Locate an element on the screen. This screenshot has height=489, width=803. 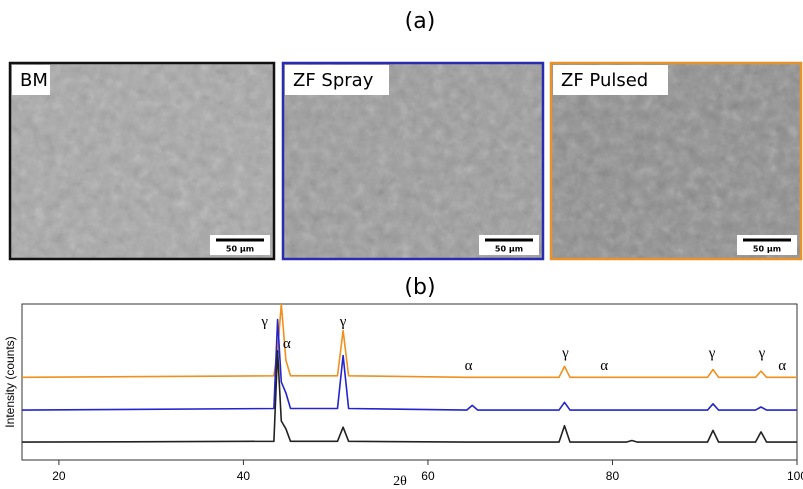
y-axis-label: Intensity (counts) is located at coordinates (10, 381).